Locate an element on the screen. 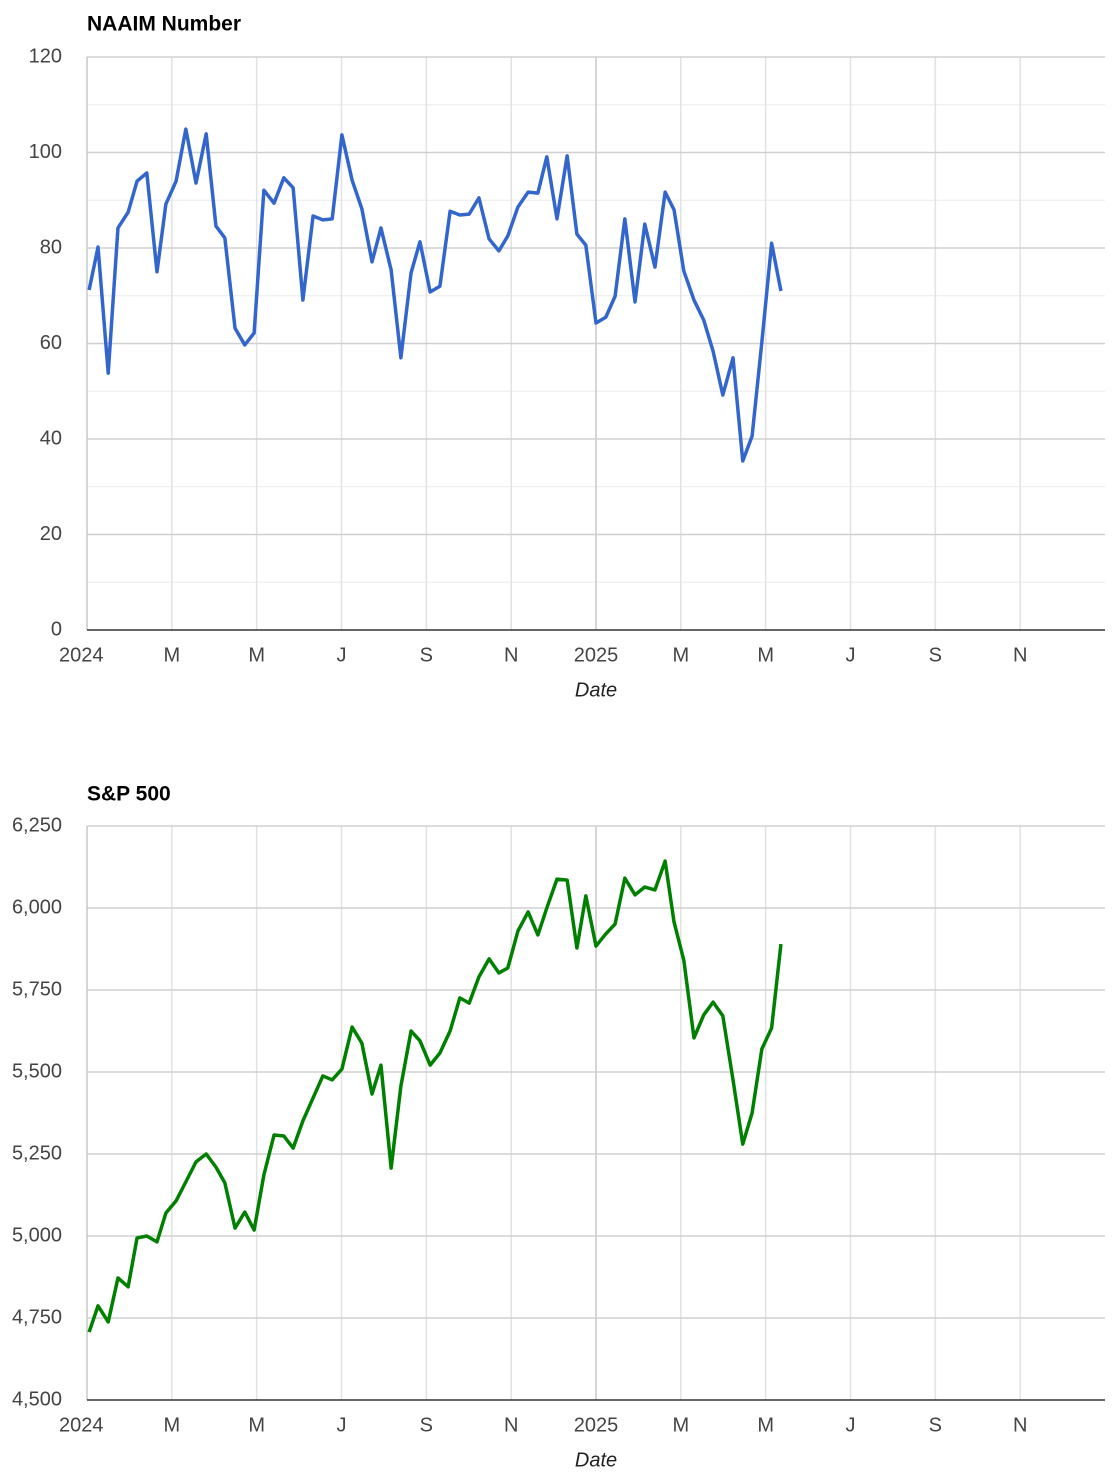  y-tick-label: 5,250 is located at coordinates (37, 1153).